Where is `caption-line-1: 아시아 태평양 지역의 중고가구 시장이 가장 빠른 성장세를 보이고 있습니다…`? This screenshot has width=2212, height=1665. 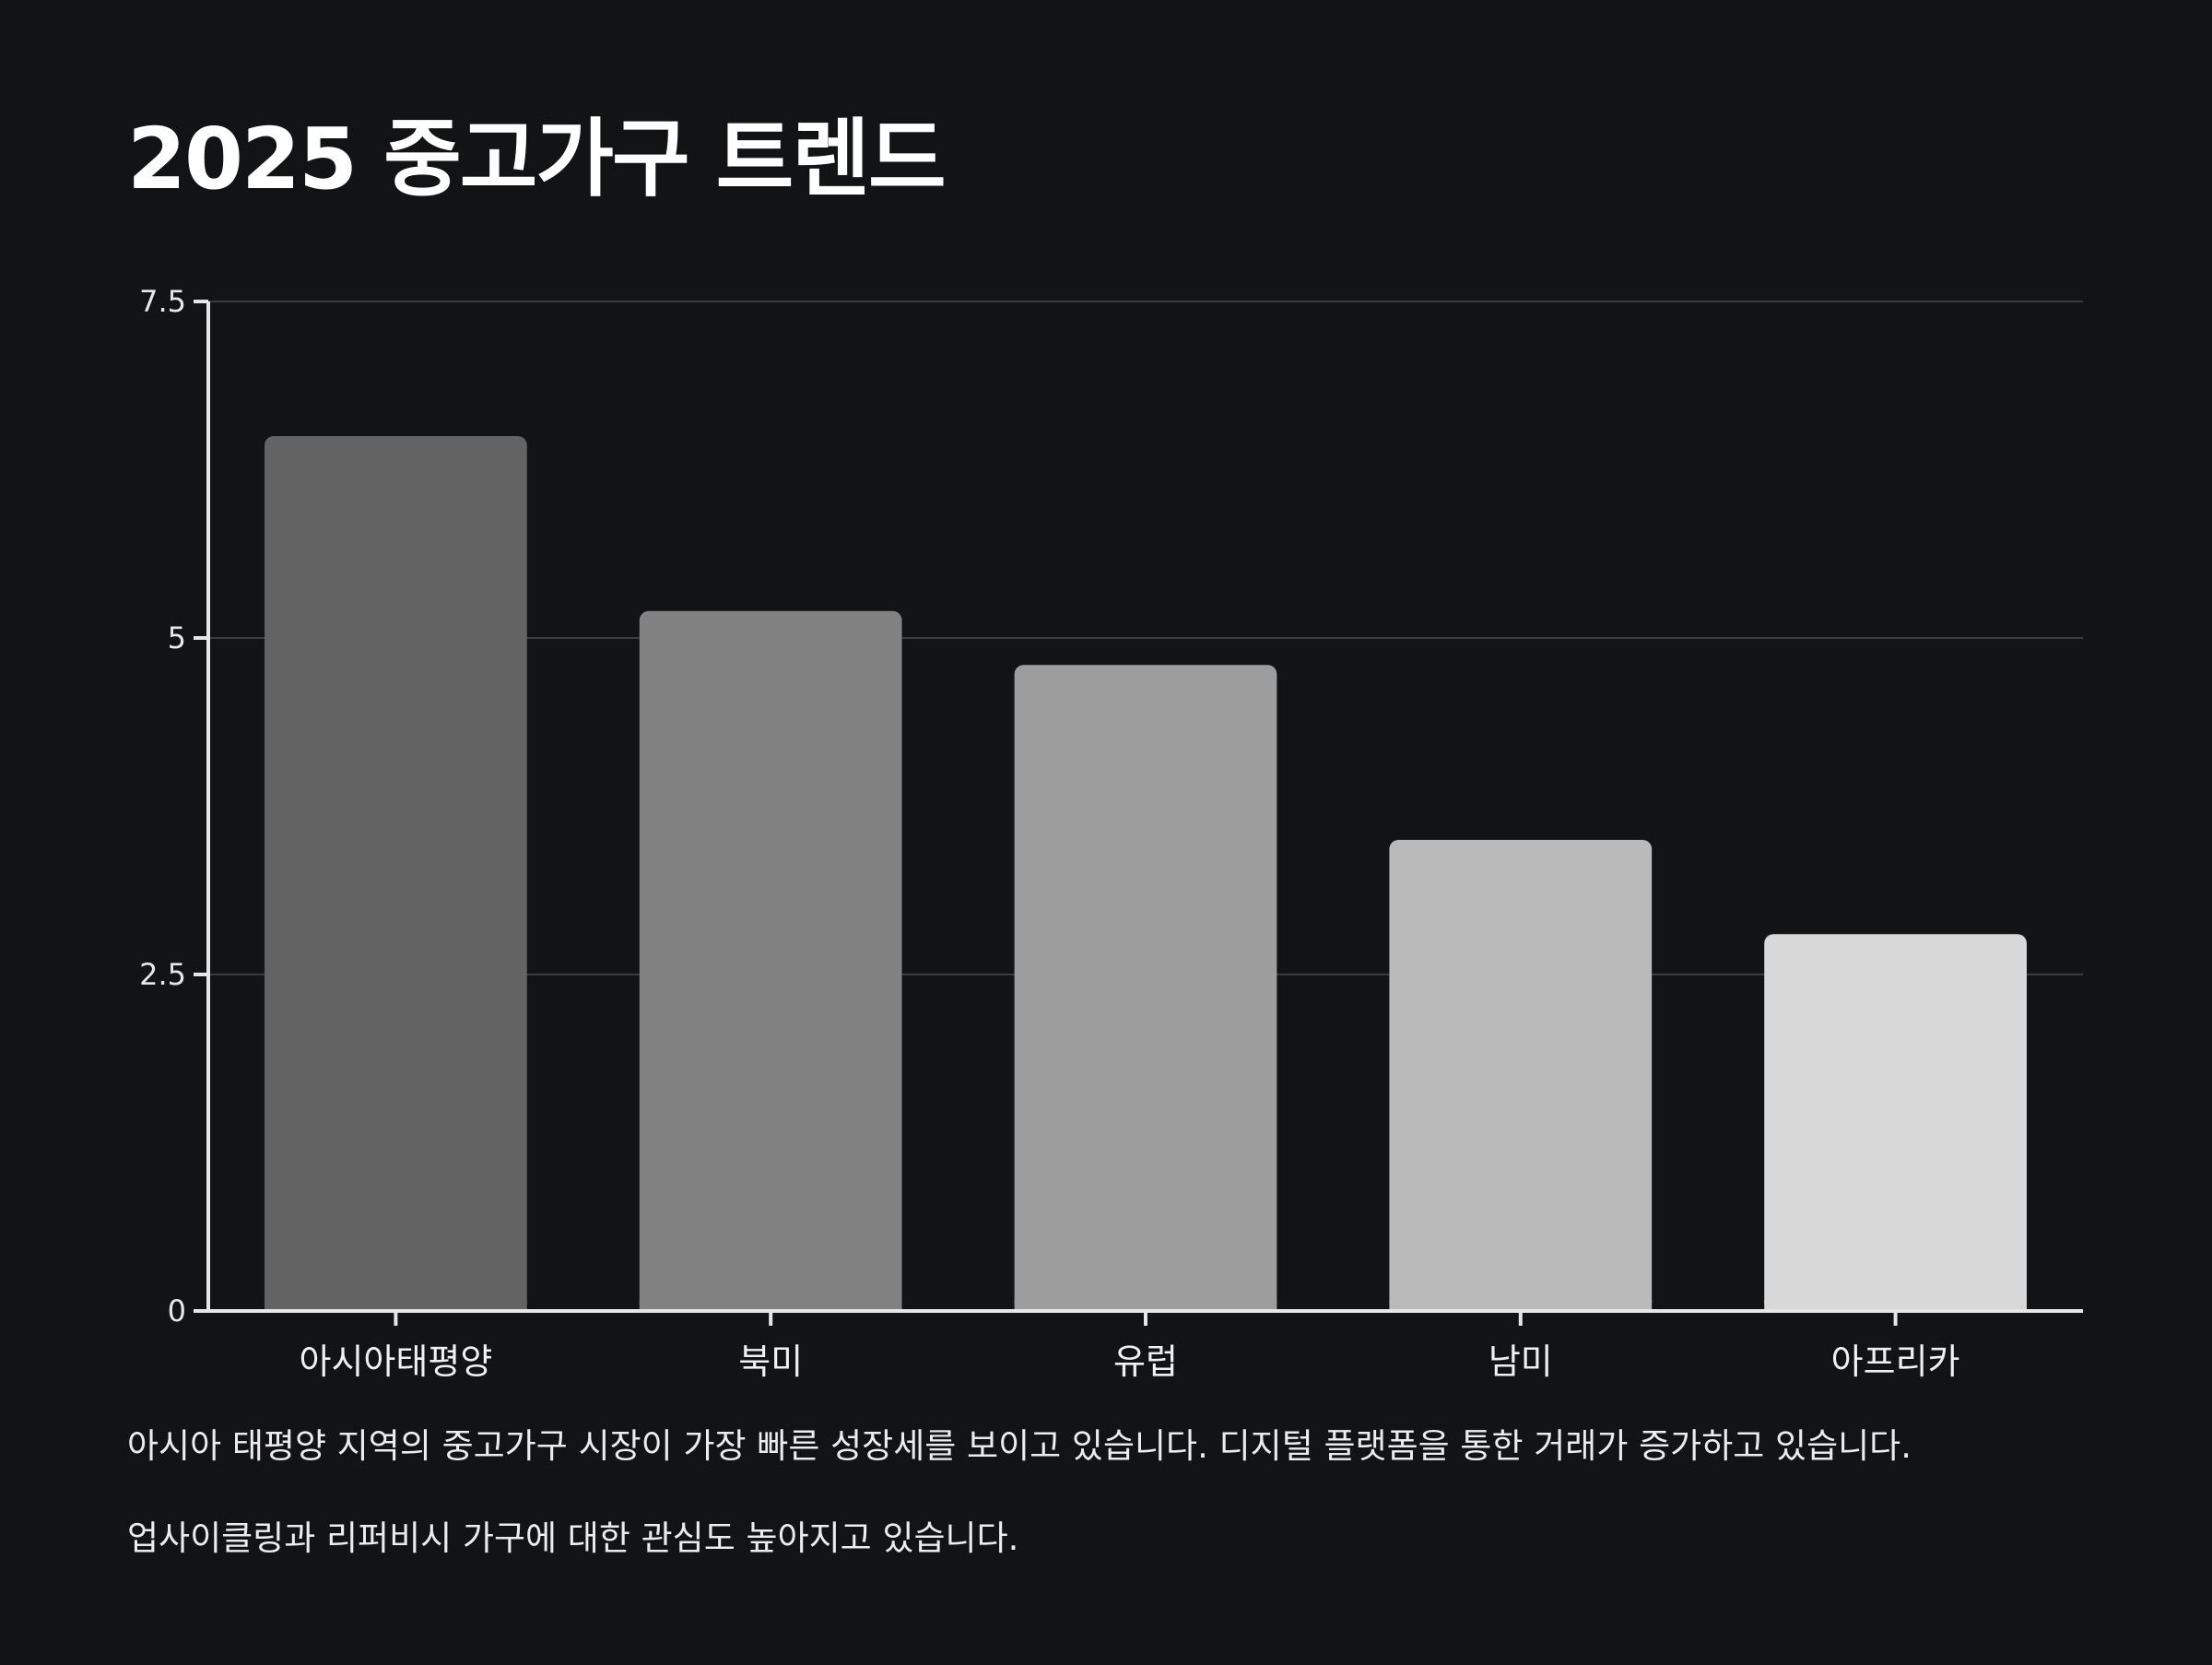 caption-line-1: 아시아 태평양 지역의 중고가구 시장이 가장 빠른 성장세를 보이고 있습니다… is located at coordinates (1019, 1446).